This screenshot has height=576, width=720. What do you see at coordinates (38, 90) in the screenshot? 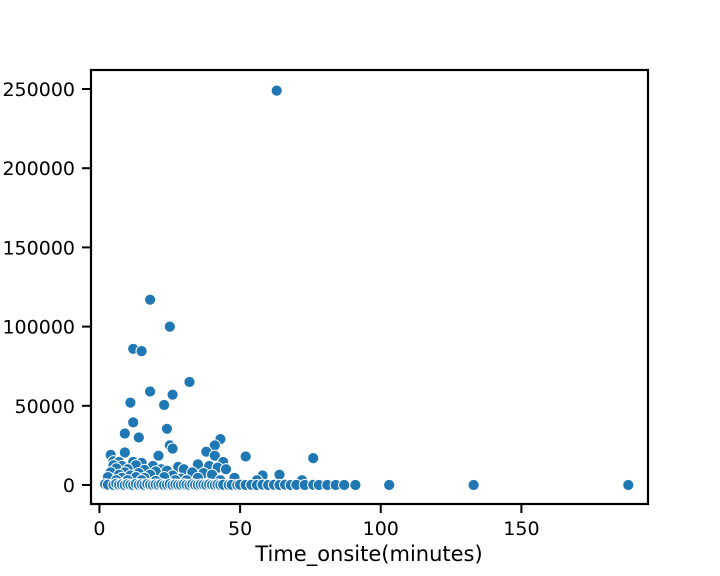
I see `y-tick-label: 250000` at bounding box center [38, 90].